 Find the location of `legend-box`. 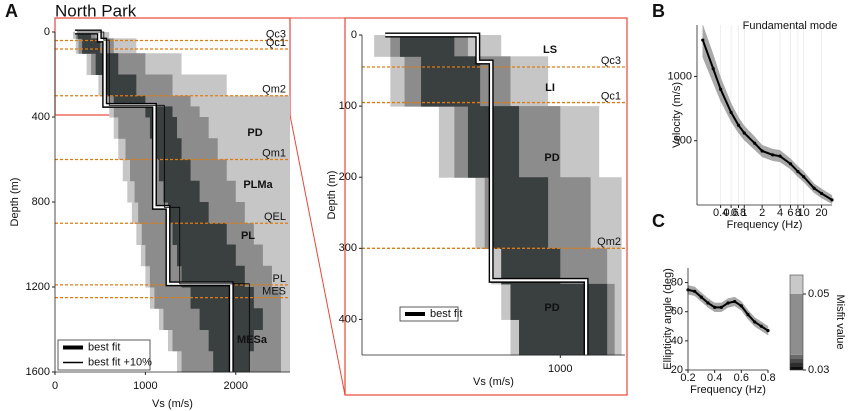

legend-box is located at coordinates (429, 314).